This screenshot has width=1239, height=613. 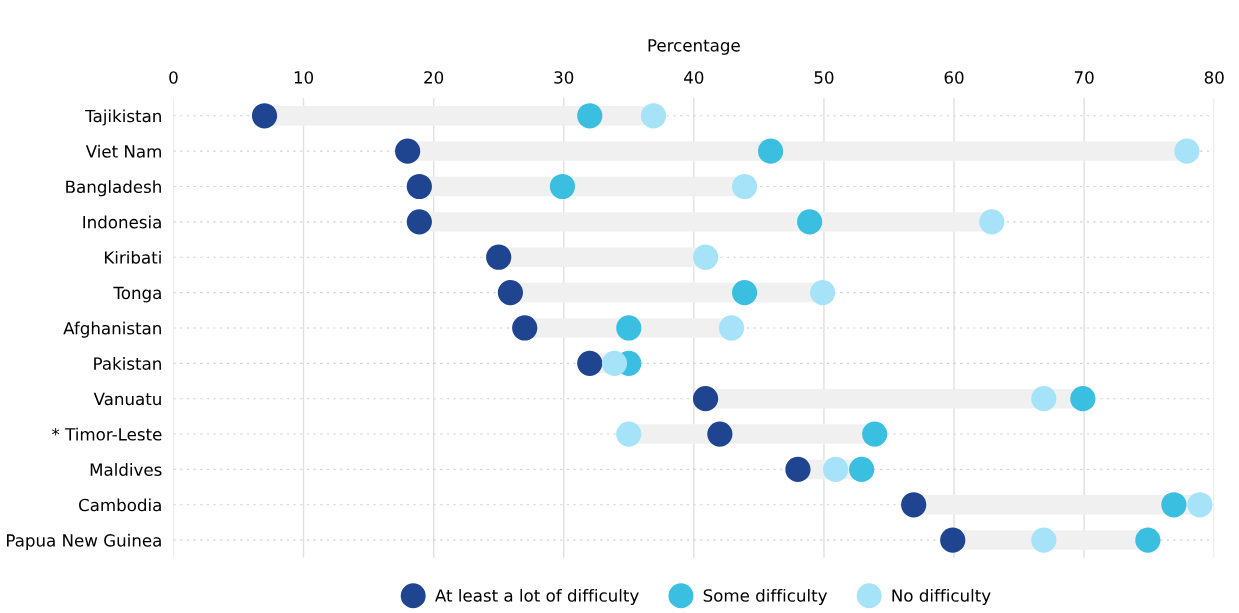 I want to click on legend-label: No difficulty, so click(x=941, y=597).